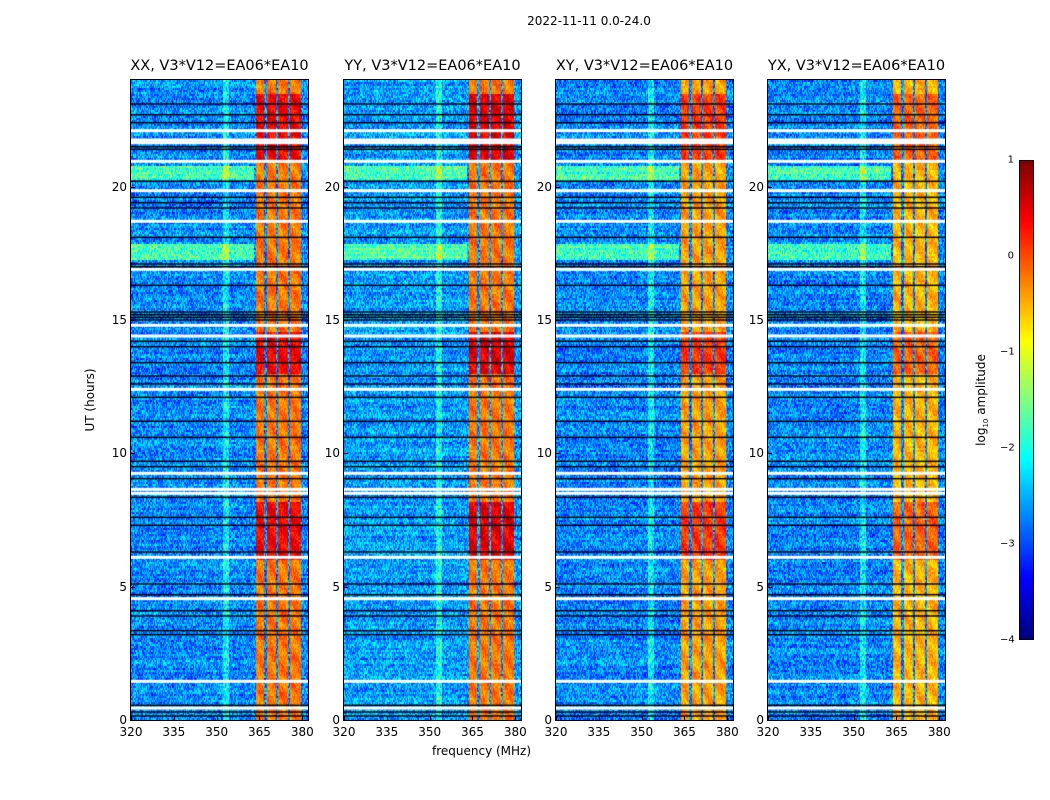  Describe the element at coordinates (1010, 160) in the screenshot. I see `colorbar-tick-label: 1` at that location.